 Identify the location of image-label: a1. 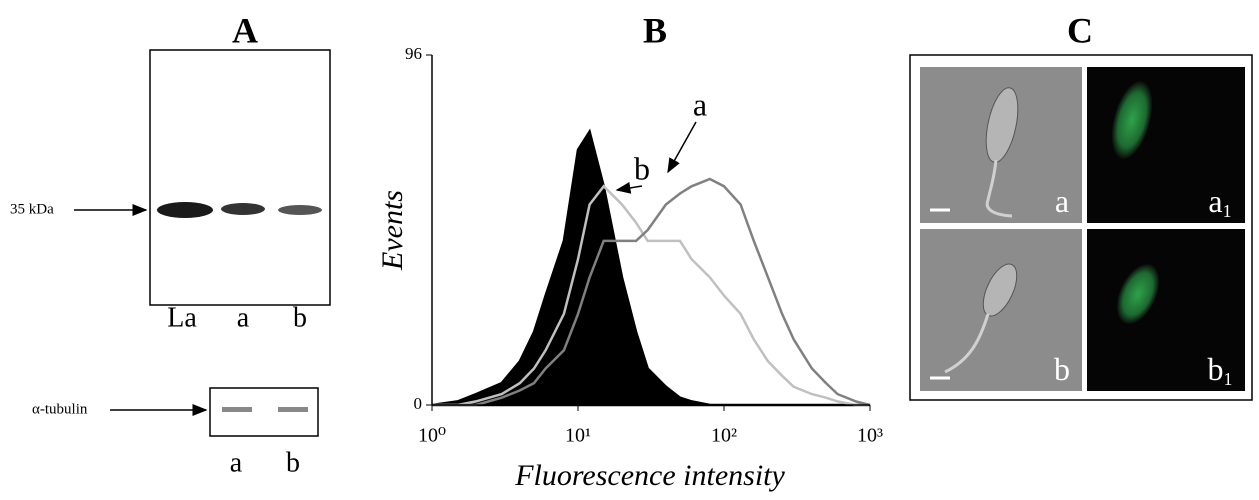
(1219, 202).